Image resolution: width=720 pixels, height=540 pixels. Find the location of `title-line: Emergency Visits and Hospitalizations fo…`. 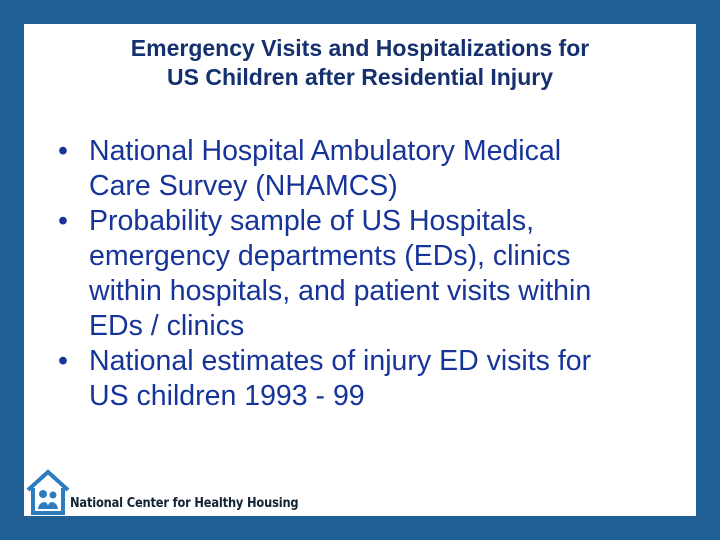

title-line: Emergency Visits and Hospitalizations fo… is located at coordinates (360, 48).